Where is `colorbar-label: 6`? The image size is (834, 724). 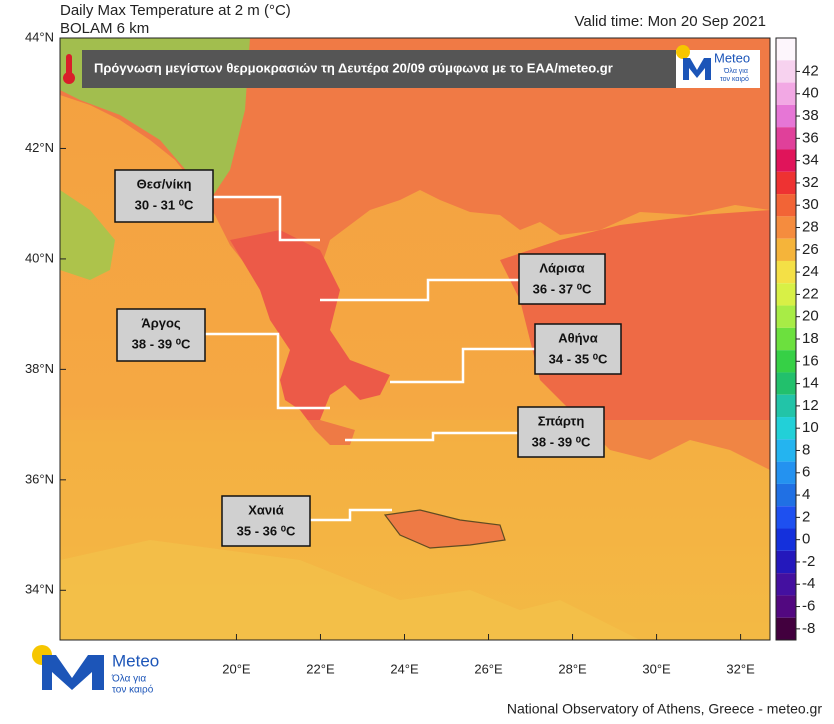 colorbar-label: 6 is located at coordinates (806, 472).